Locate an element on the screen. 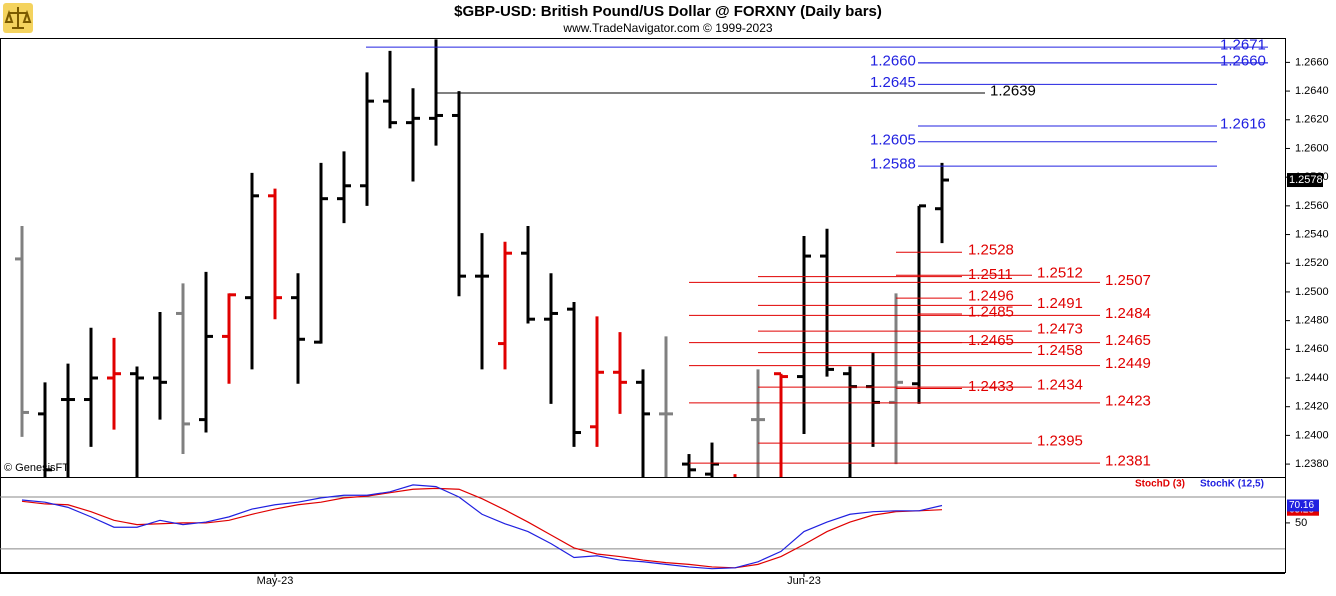 The width and height of the screenshot is (1336, 596). level-label: 1.2381 is located at coordinates (1128, 461).